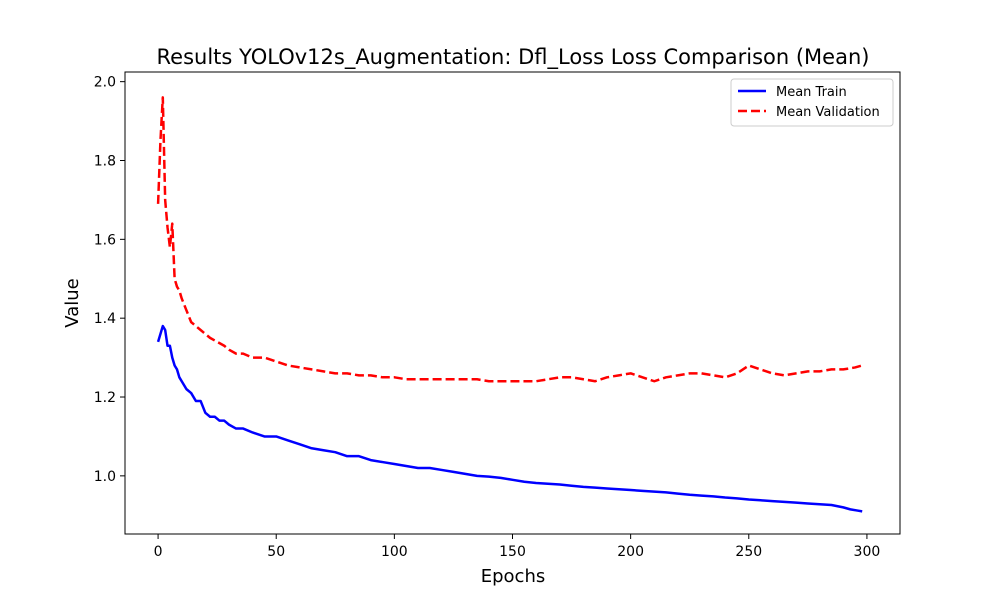  I want to click on legend: Mean Train Mean Validation, so click(812, 102).